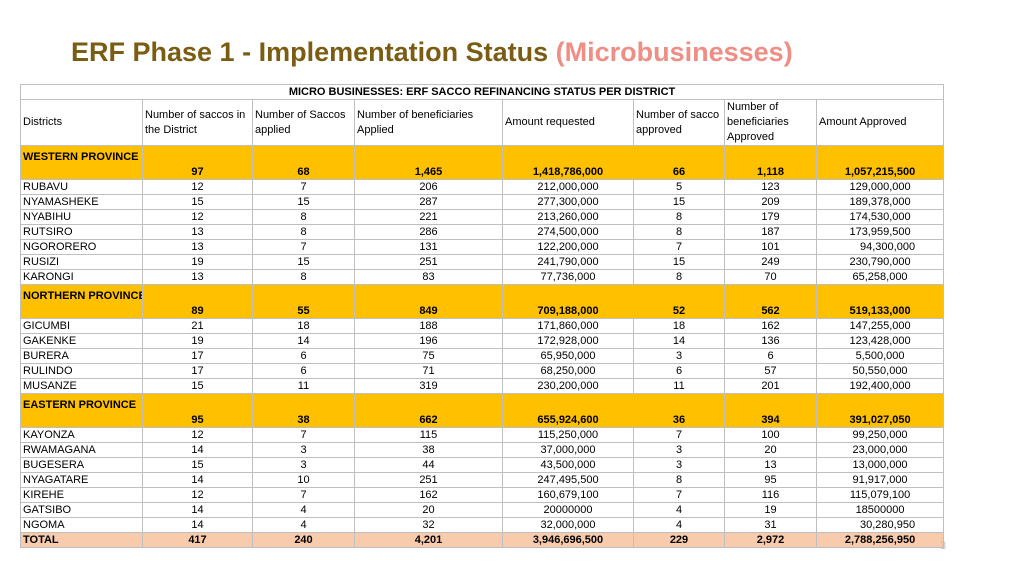 This screenshot has width=1024, height=576. What do you see at coordinates (770, 187) in the screenshot?
I see `value-cell: 123` at bounding box center [770, 187].